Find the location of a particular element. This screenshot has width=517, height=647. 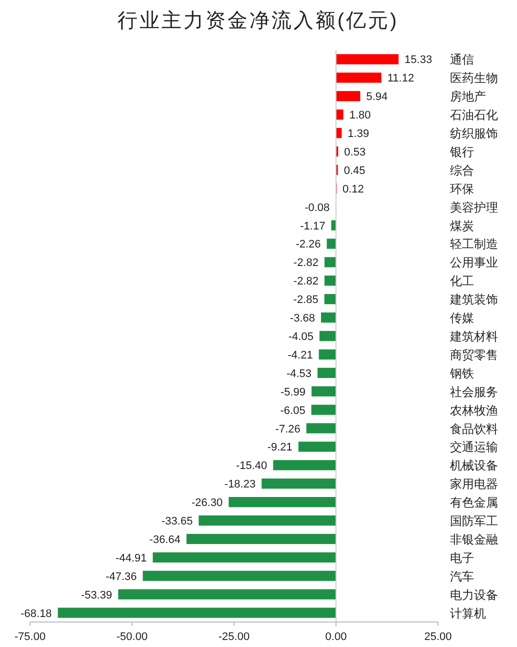

data-label: -6.05 is located at coordinates (293, 410).